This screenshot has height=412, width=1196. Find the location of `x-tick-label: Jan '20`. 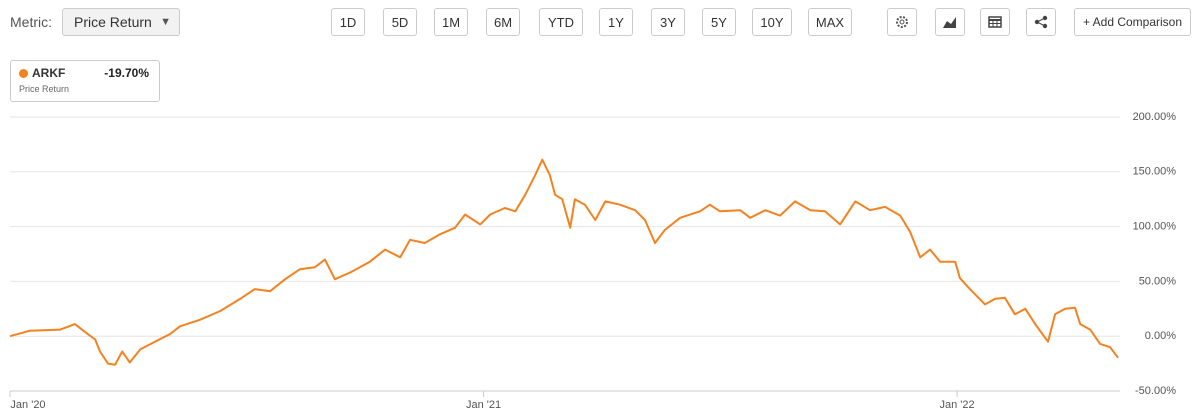

x-tick-label: Jan '20 is located at coordinates (27, 405).